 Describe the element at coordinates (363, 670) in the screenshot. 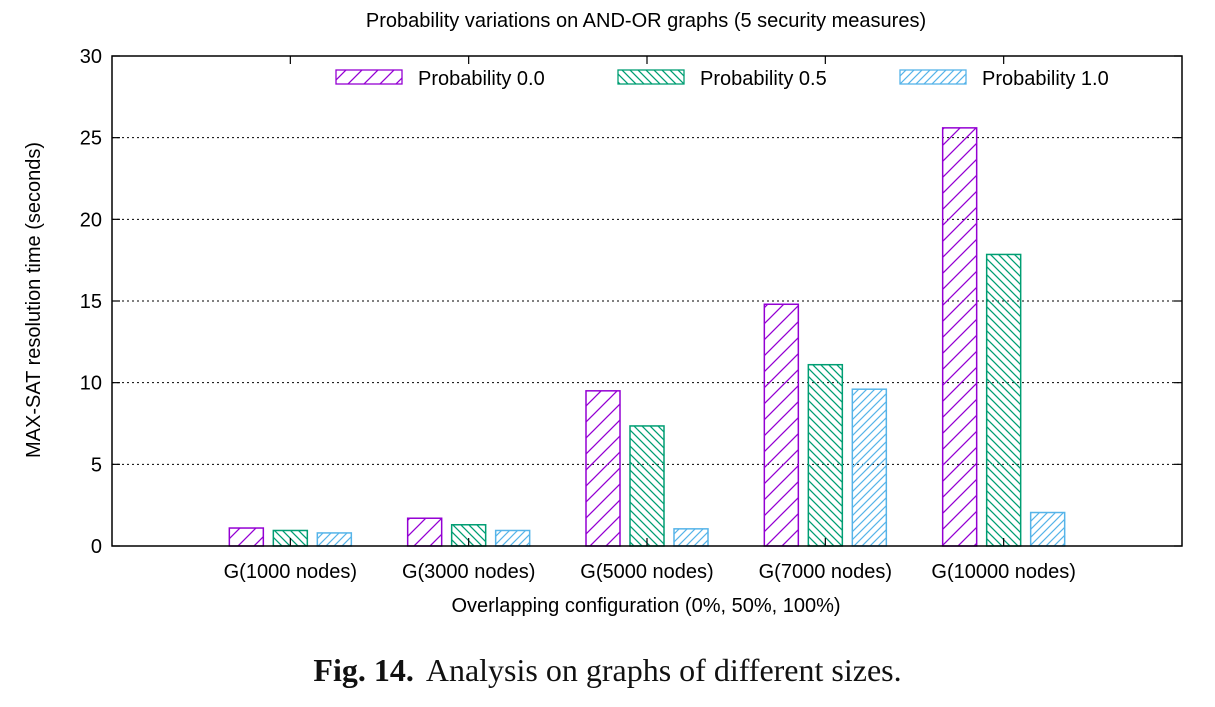

I see `figure-label: Fig. 14.` at that location.